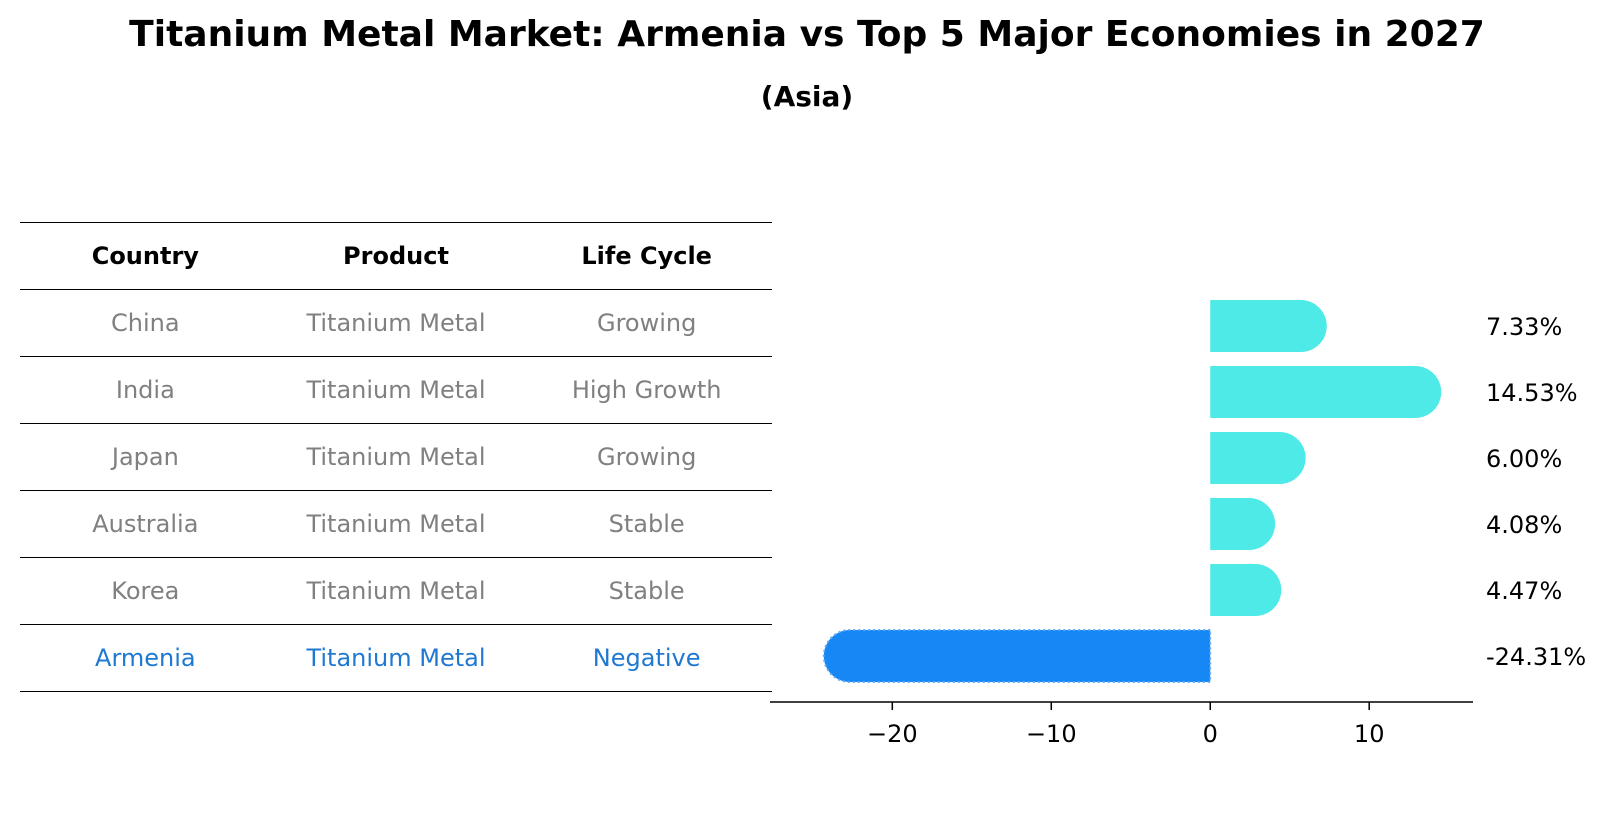  I want to click on bar-australia, so click(1243, 524).